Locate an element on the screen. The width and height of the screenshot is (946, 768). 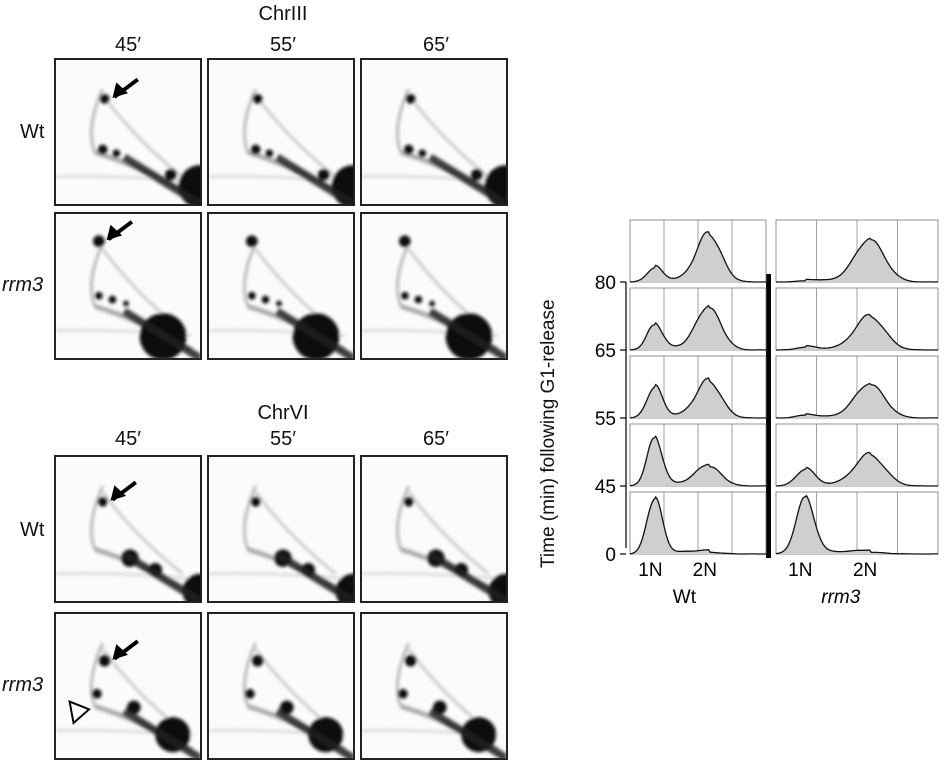
chr6-row-wt-label: Wt is located at coordinates (32, 530).